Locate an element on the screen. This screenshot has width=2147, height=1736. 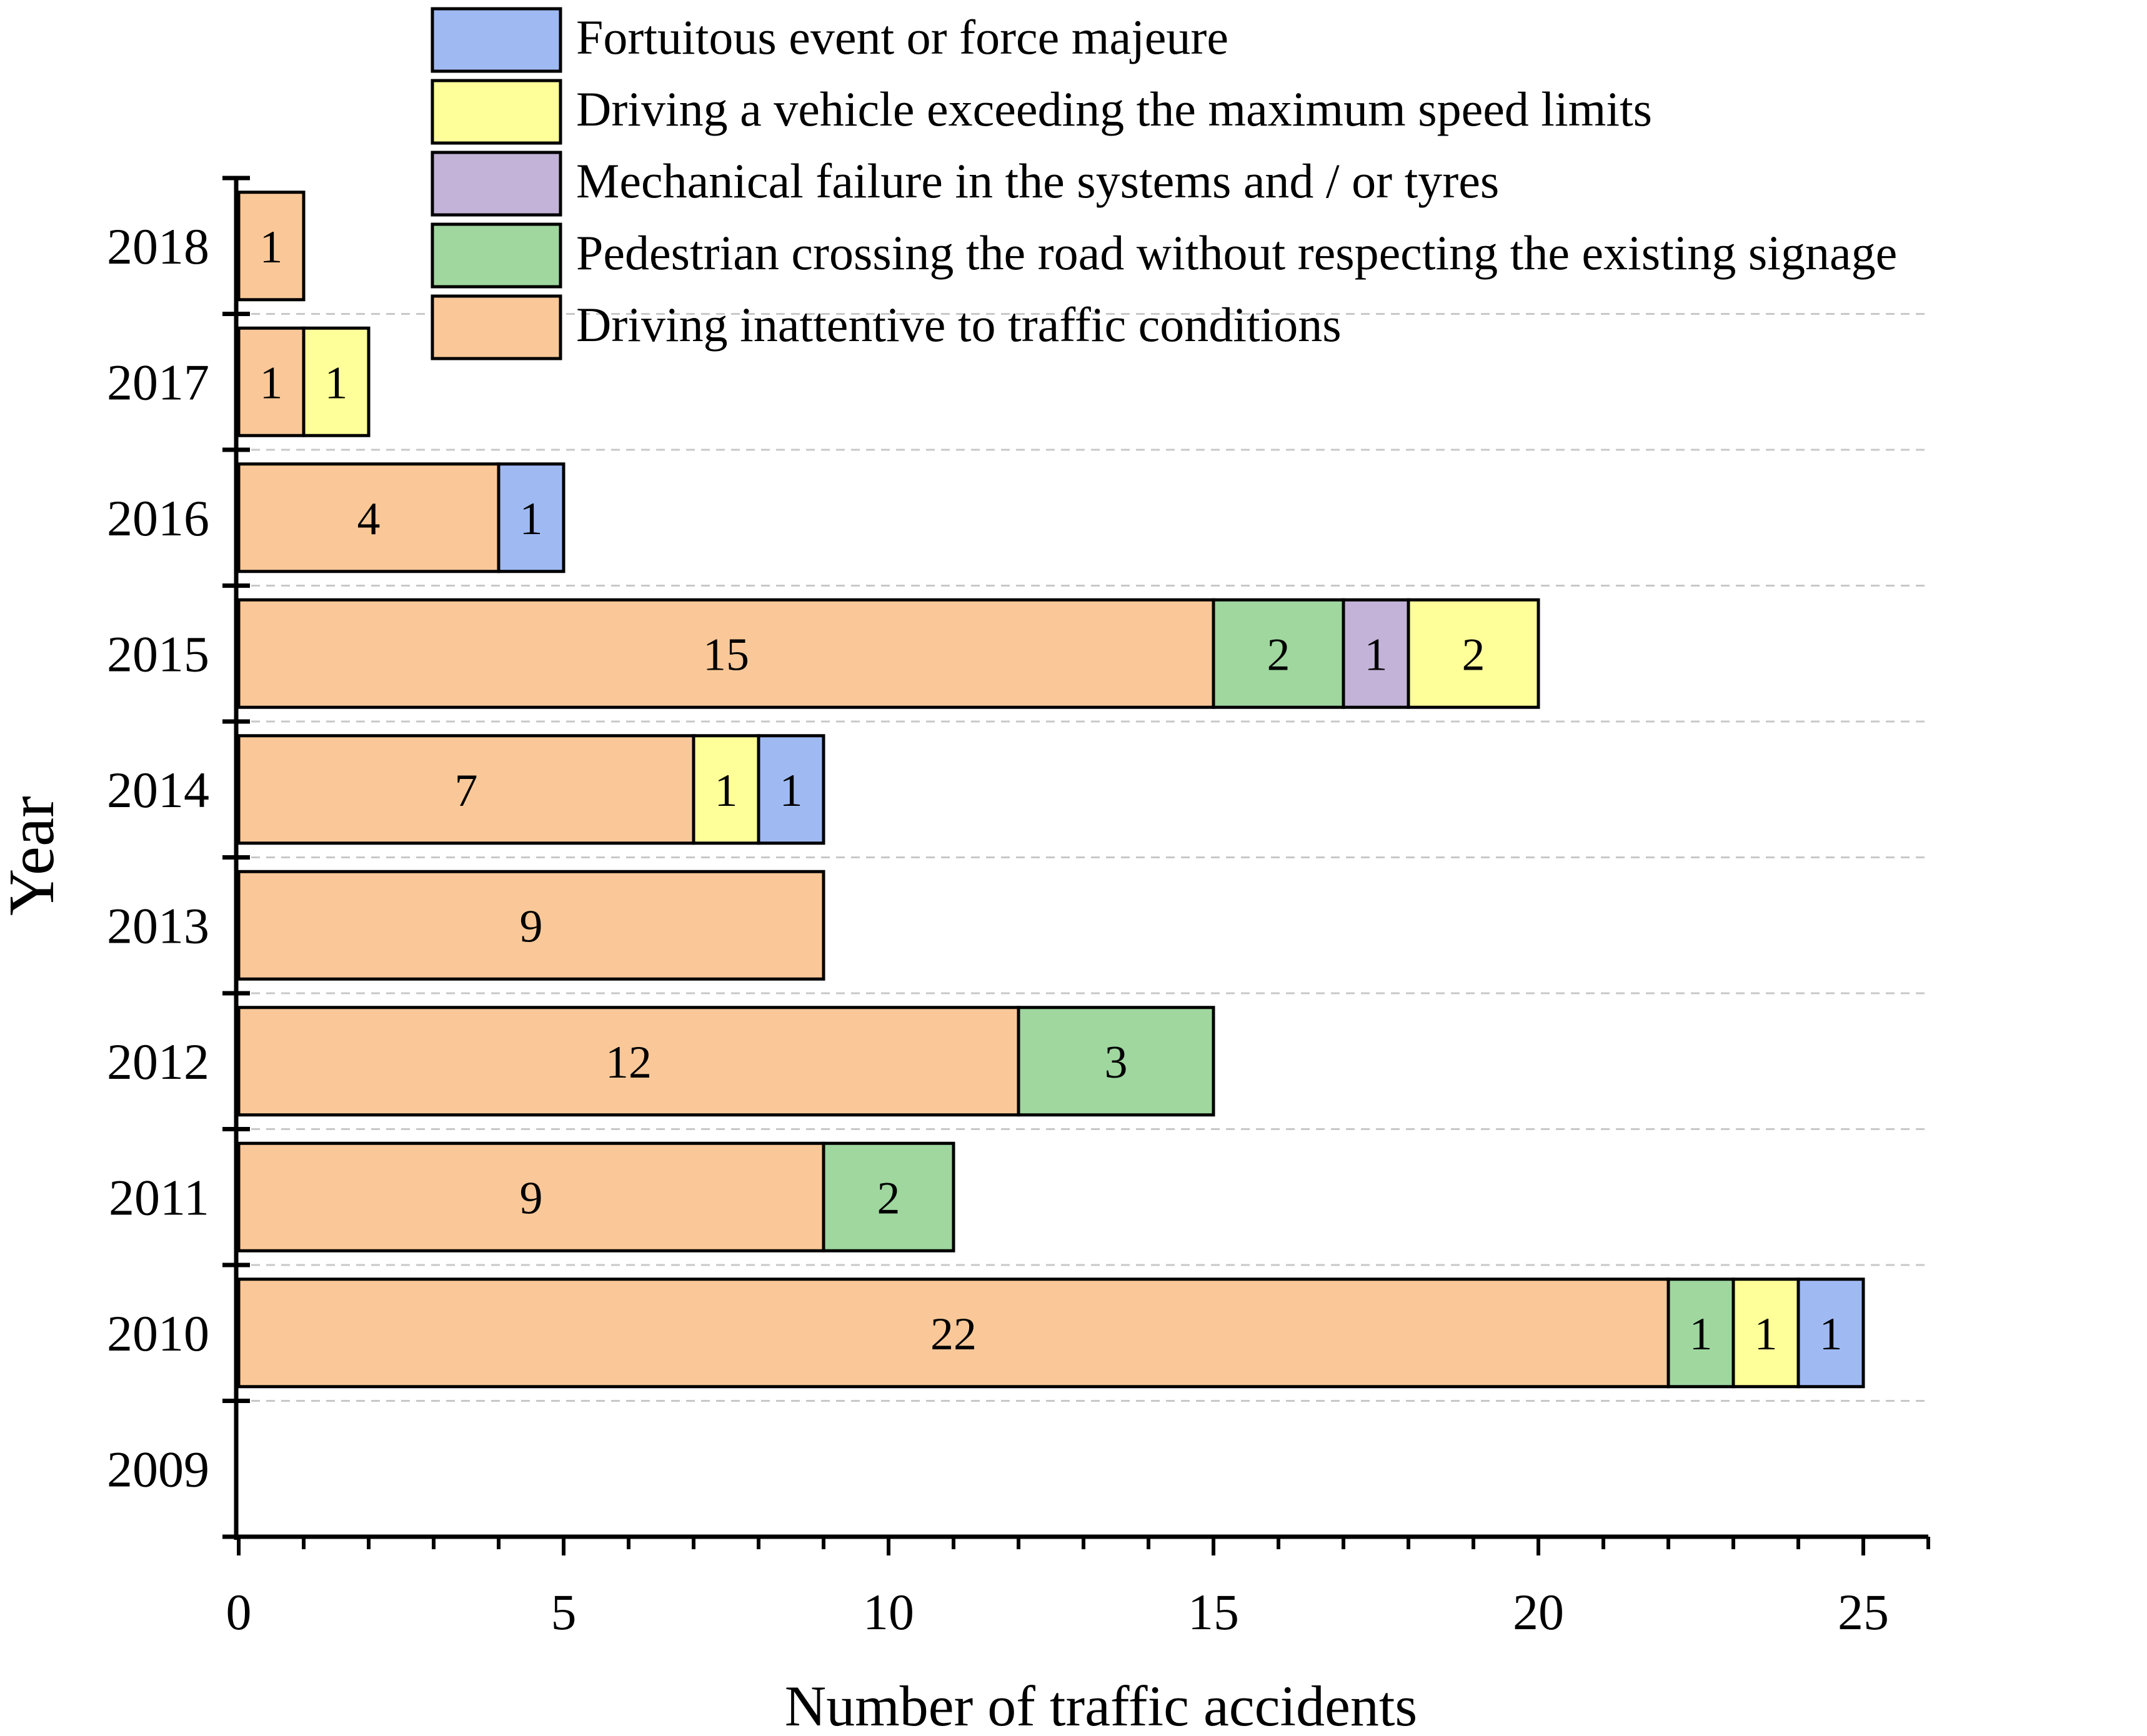
bar-2014-fortuitous-event-or-force-majeure is located at coordinates (791, 789).